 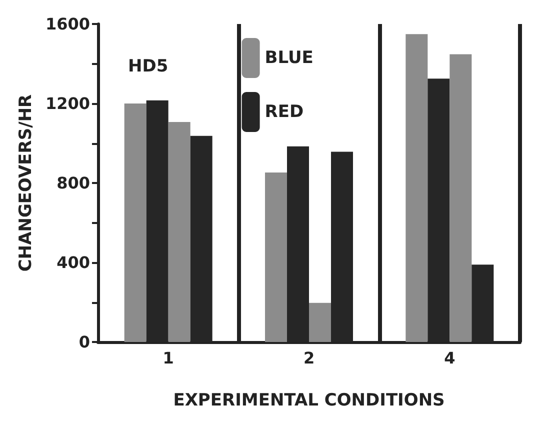 I want to click on legend-label: BLUE, so click(x=289, y=58).